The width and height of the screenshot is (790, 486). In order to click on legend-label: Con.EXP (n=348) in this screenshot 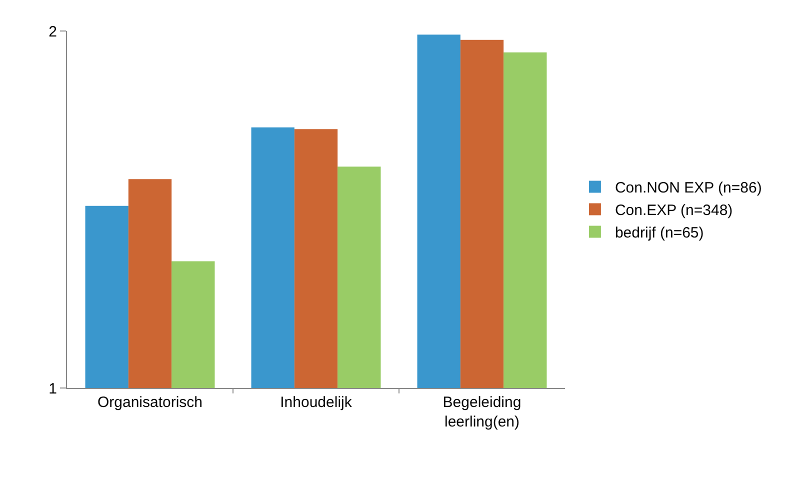, I will do `click(673, 211)`.